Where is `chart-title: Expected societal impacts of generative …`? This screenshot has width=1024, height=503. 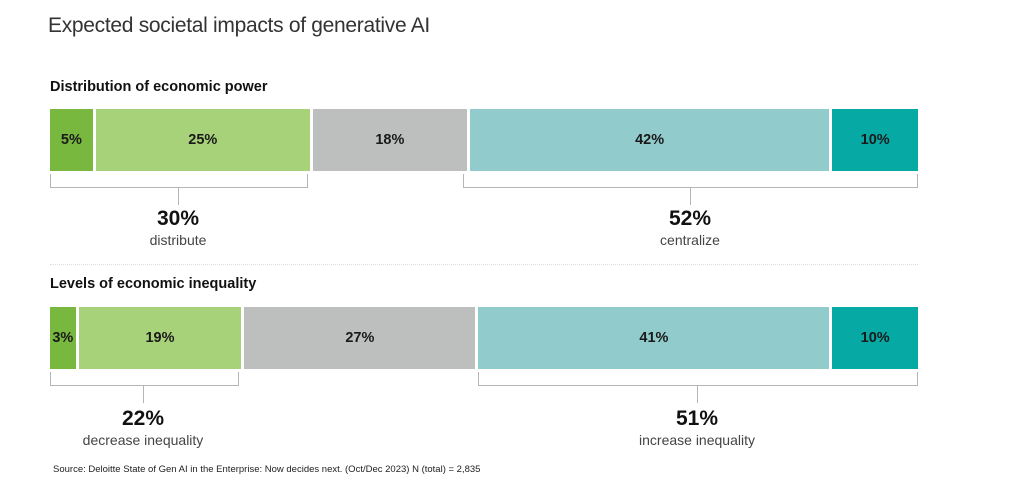
chart-title: Expected societal impacts of generative … is located at coordinates (239, 25).